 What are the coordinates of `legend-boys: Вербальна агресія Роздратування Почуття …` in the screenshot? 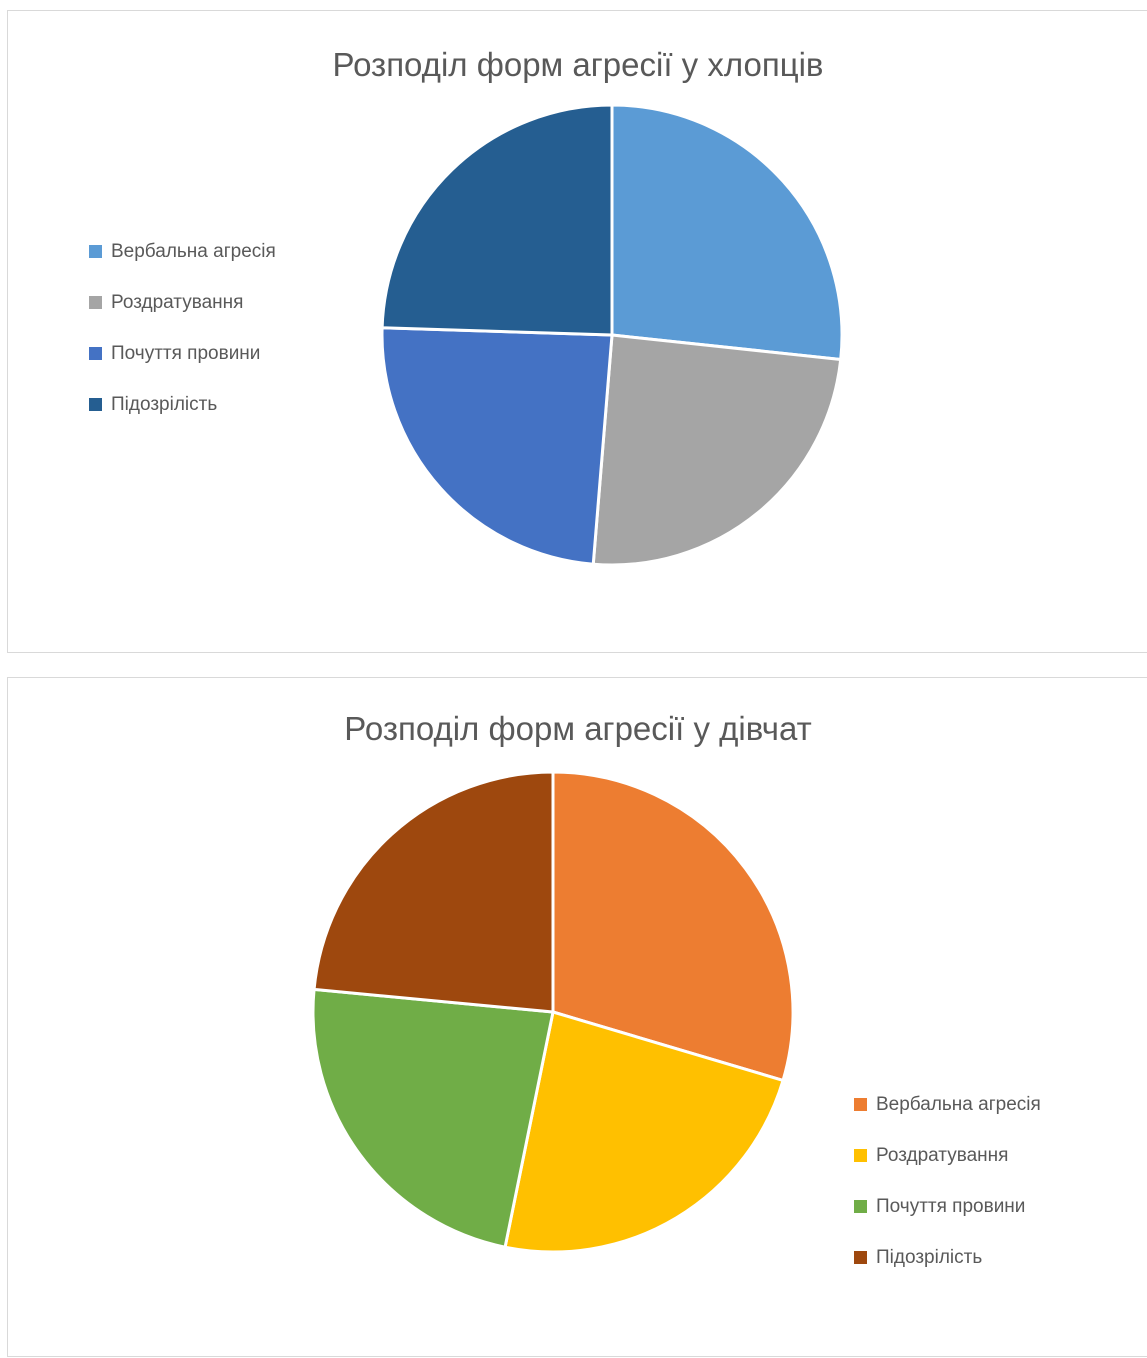 It's located at (182, 328).